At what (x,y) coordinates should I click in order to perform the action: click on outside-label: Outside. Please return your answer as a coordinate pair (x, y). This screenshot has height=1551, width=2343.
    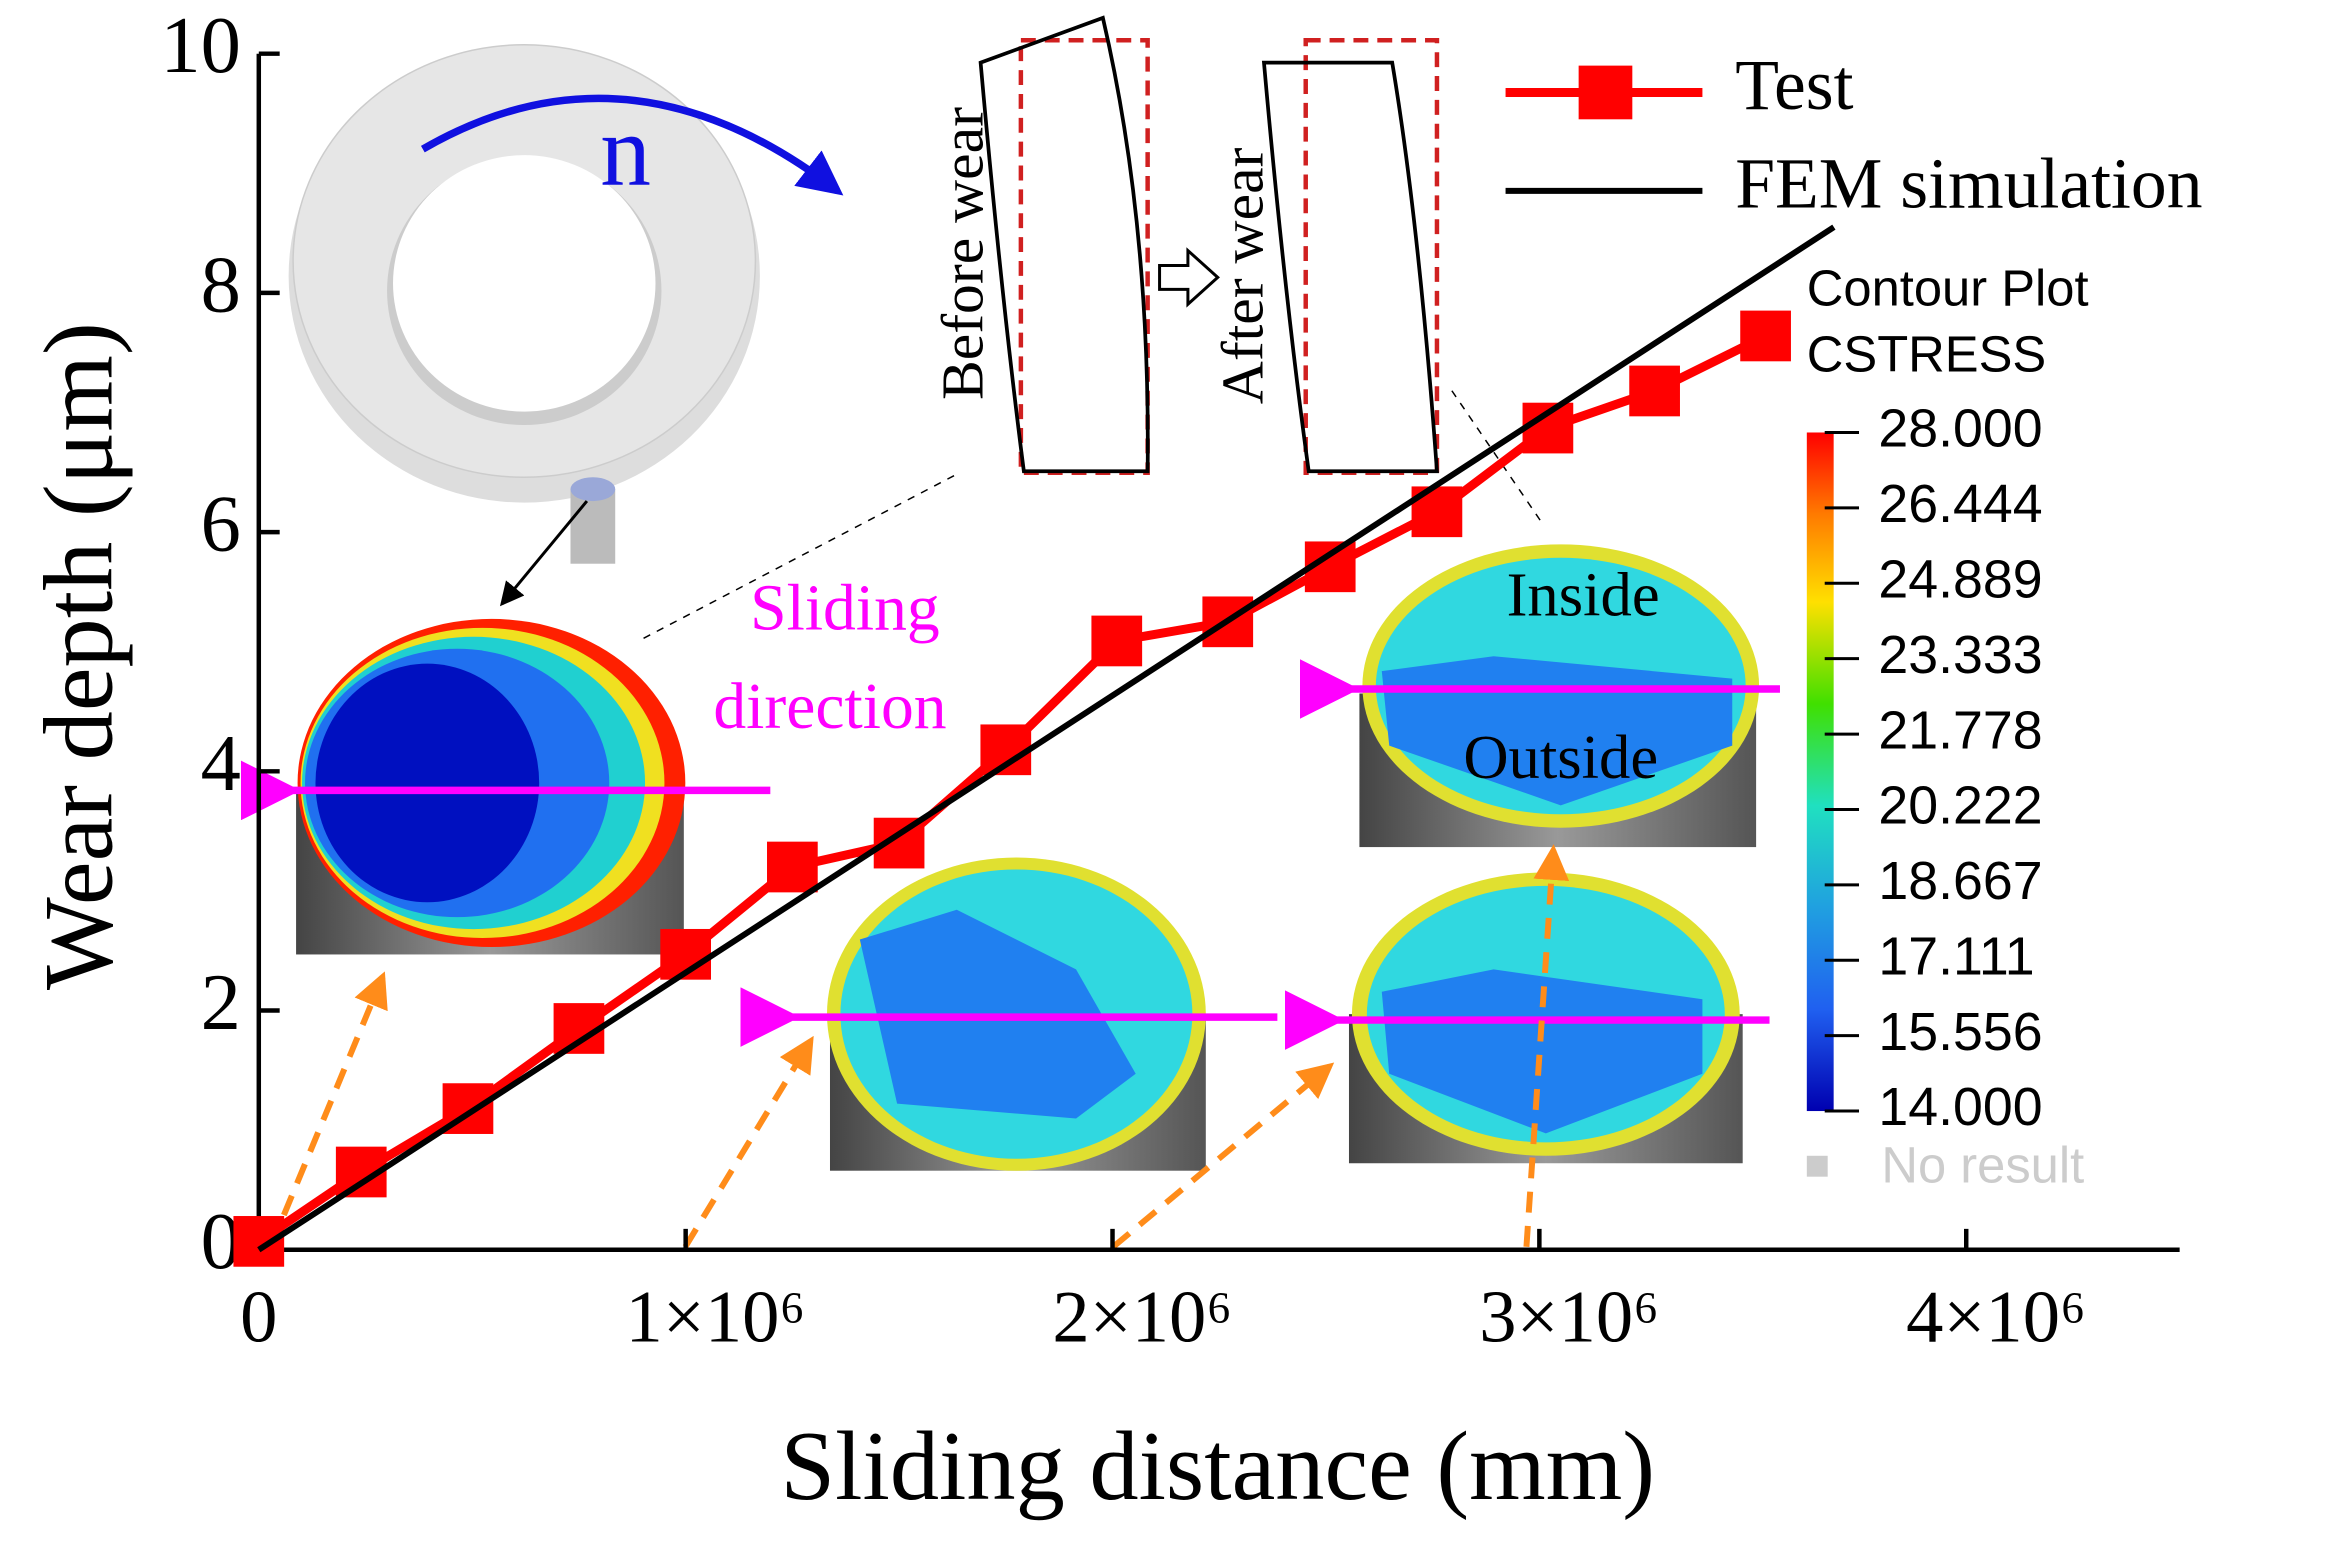
    Looking at the image, I should click on (1560, 757).